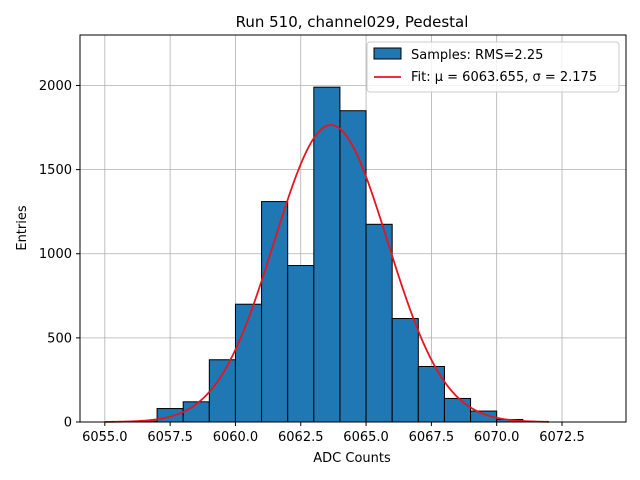 This screenshot has height=480, width=640. I want to click on x-tick-label: 6065.0, so click(366, 437).